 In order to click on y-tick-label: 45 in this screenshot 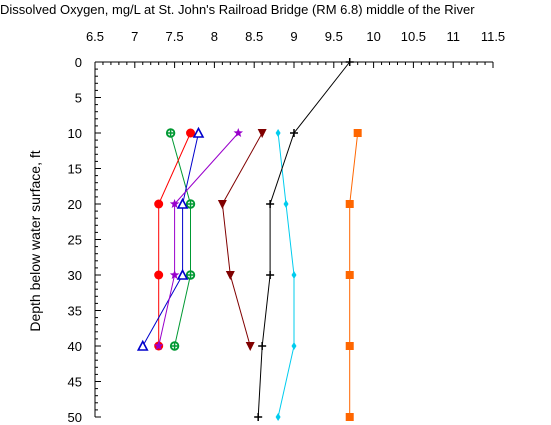, I will do `click(75, 382)`.